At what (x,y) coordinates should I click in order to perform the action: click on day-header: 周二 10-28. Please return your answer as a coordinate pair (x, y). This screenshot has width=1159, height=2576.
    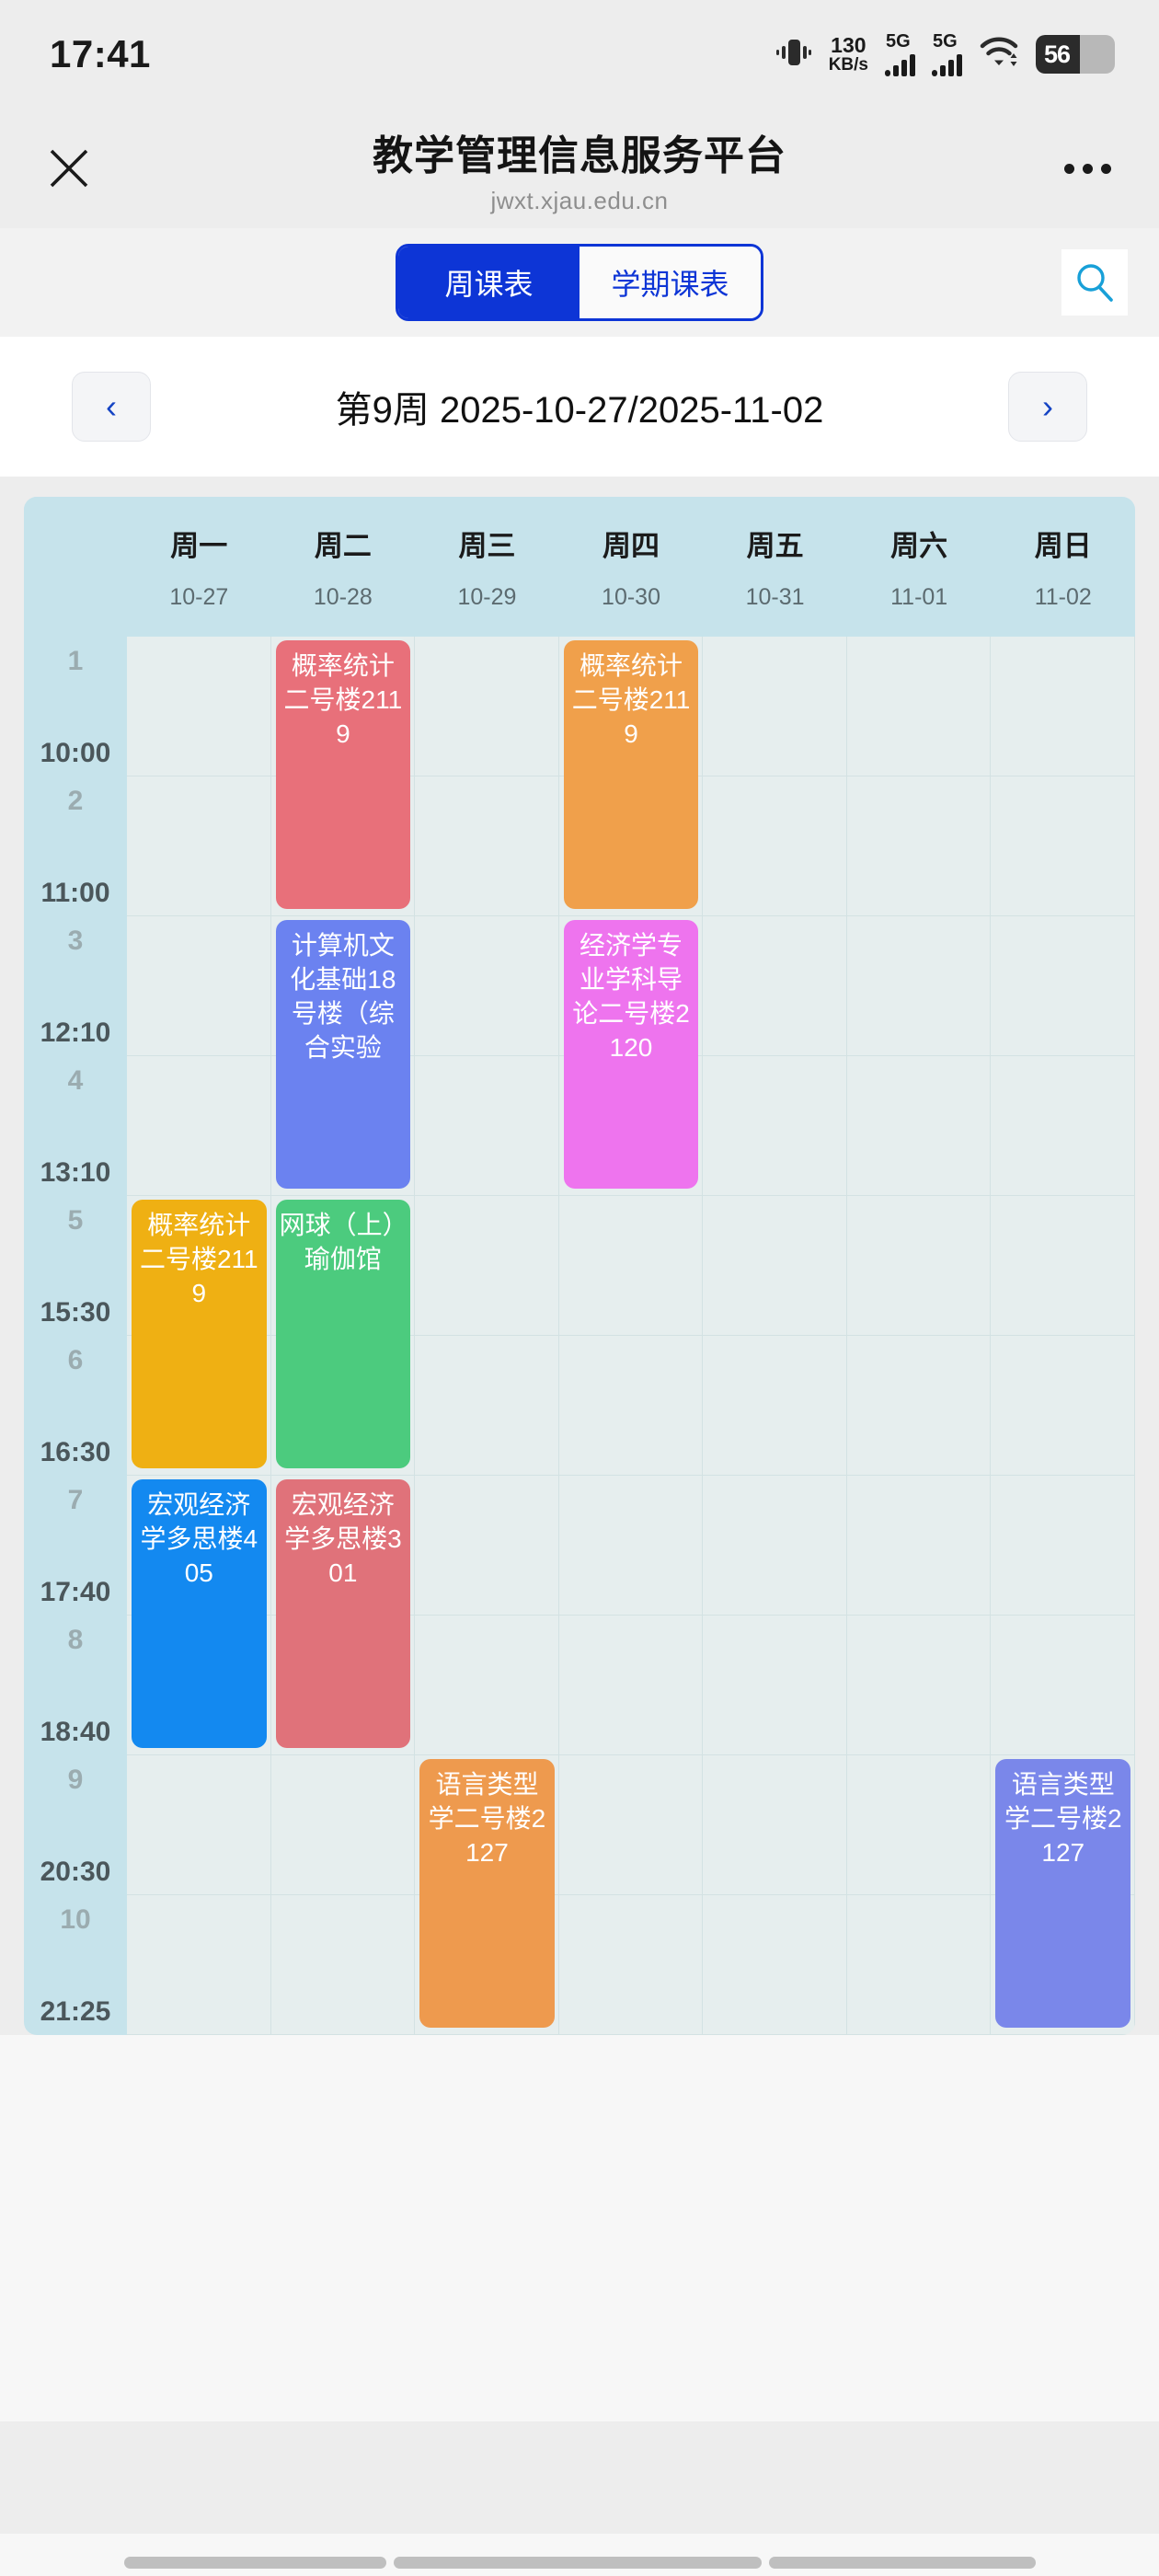
    Looking at the image, I should click on (343, 567).